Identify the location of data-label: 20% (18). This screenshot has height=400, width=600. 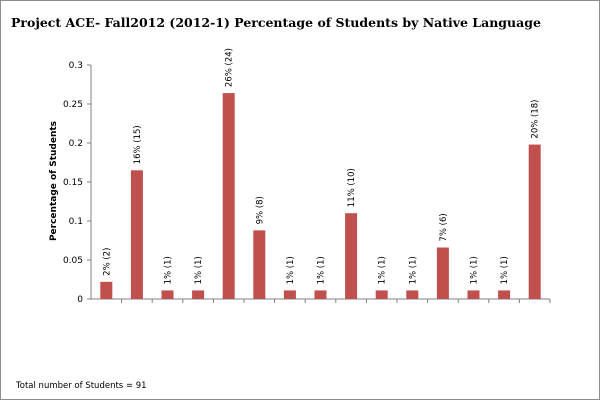
(536, 119).